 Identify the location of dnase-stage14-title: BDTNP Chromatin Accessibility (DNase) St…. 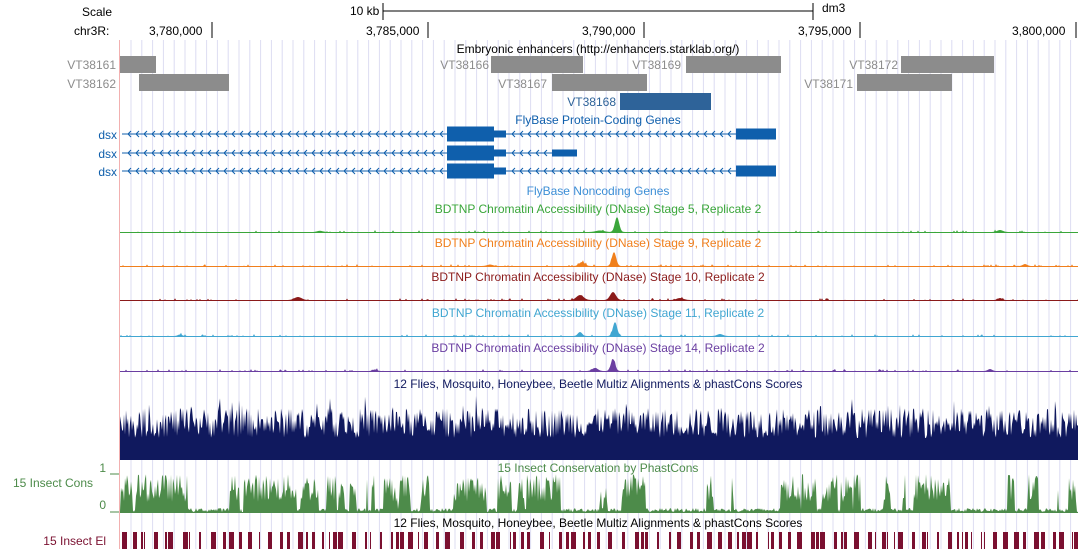
(598, 348).